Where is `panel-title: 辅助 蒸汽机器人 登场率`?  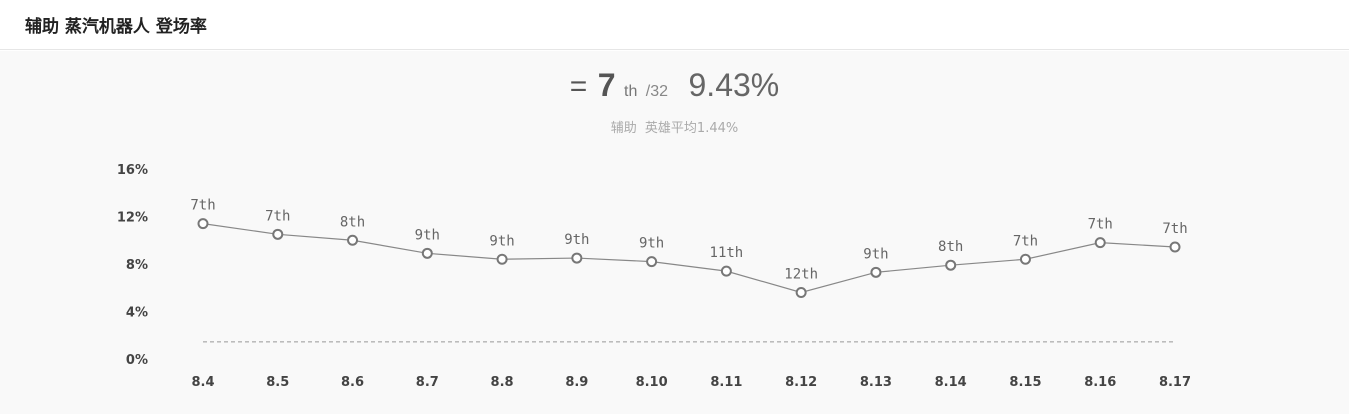
panel-title: 辅助 蒸汽机器人 登场率 is located at coordinates (116, 27).